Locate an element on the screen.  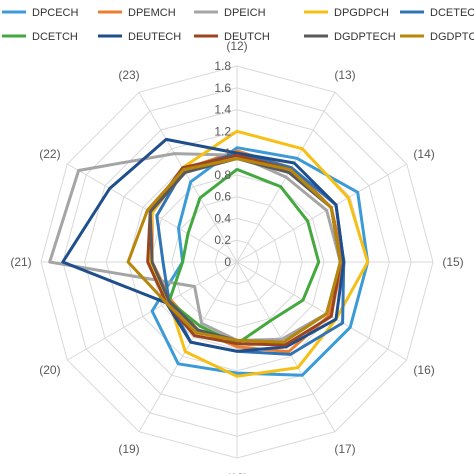
tick-label: 0 is located at coordinates (227, 262).